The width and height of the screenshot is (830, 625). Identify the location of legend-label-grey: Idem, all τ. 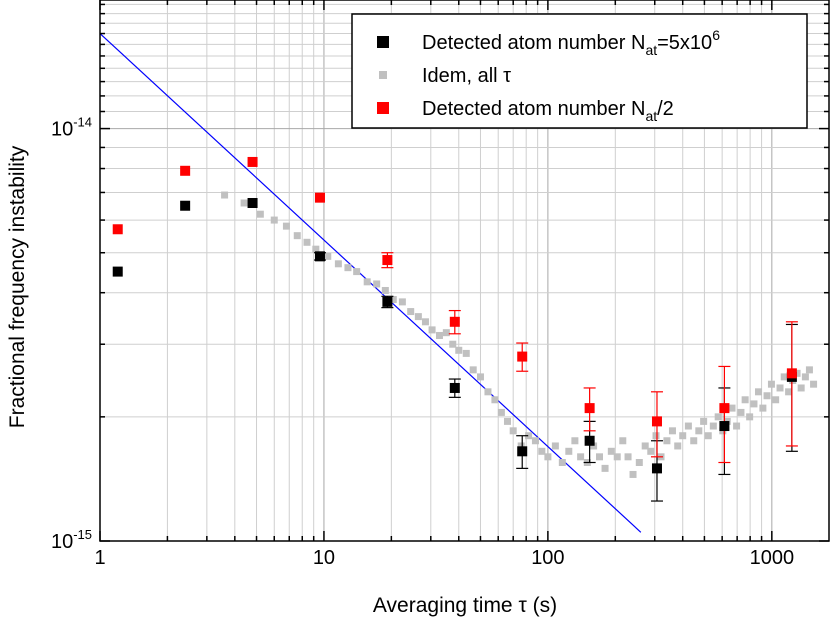
(466, 76).